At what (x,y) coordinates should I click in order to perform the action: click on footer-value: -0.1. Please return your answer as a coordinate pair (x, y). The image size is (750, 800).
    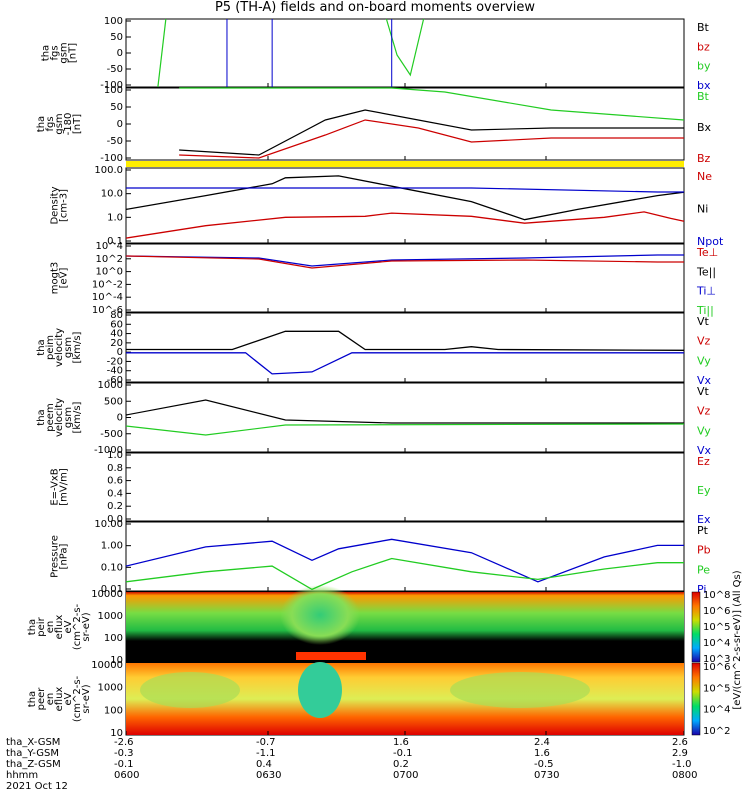
    Looking at the image, I should click on (124, 764).